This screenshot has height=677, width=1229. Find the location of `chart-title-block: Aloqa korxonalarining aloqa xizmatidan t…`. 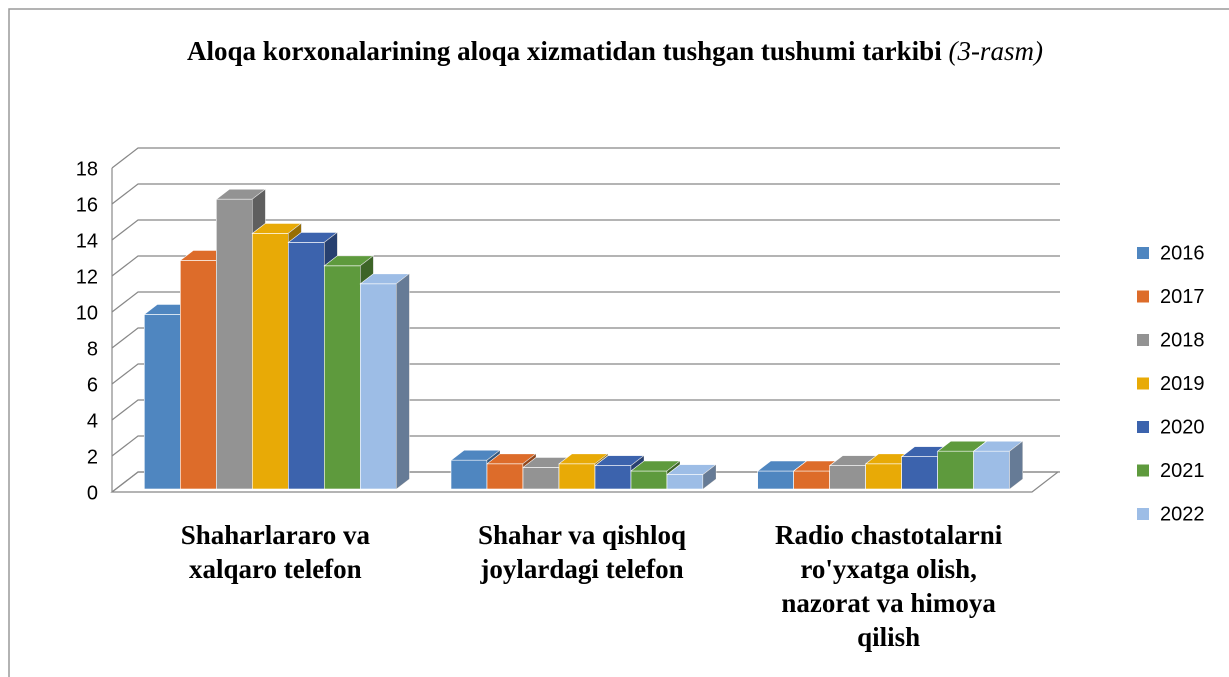

chart-title-block: Aloqa korxonalarining aloqa xizmatidan t… is located at coordinates (615, 51).